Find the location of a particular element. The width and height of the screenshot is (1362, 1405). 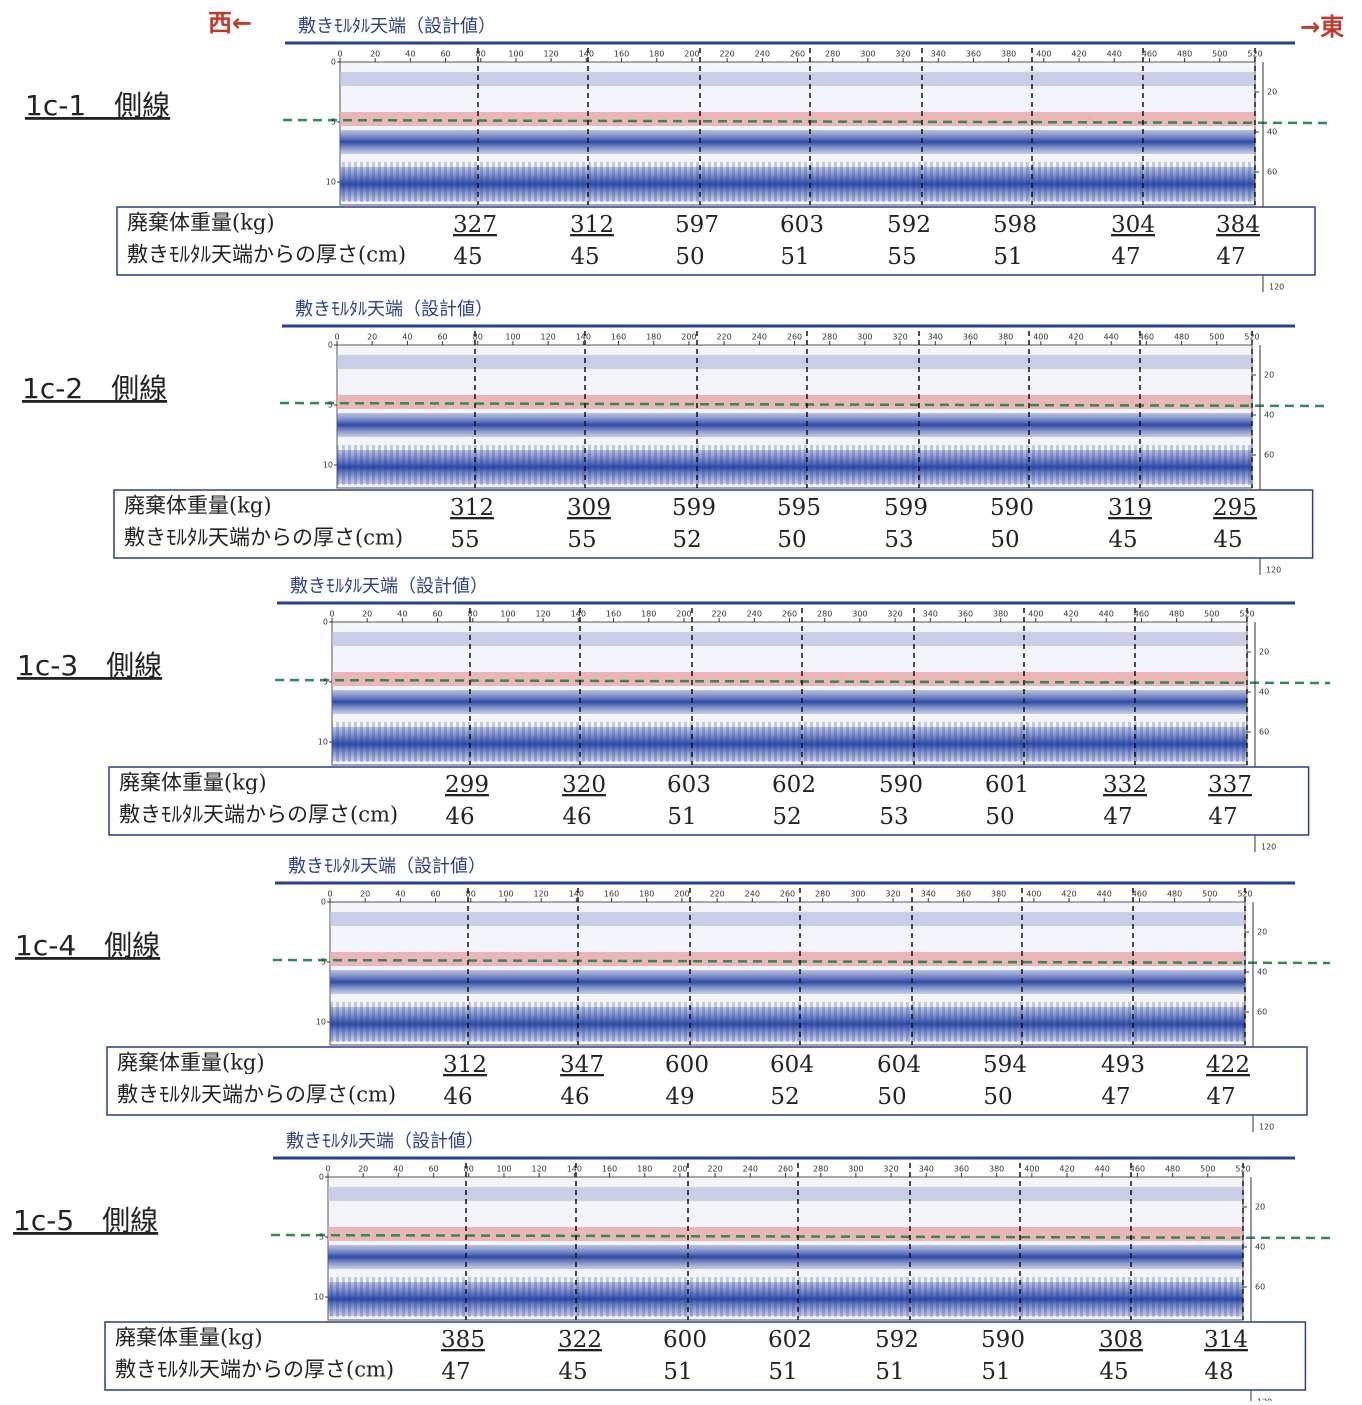

top-tick-label: 20 is located at coordinates (372, 337).